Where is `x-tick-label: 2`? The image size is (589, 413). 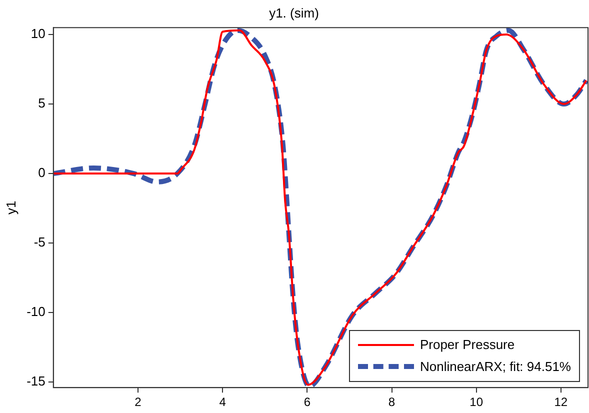
x-tick-label: 2 is located at coordinates (138, 402).